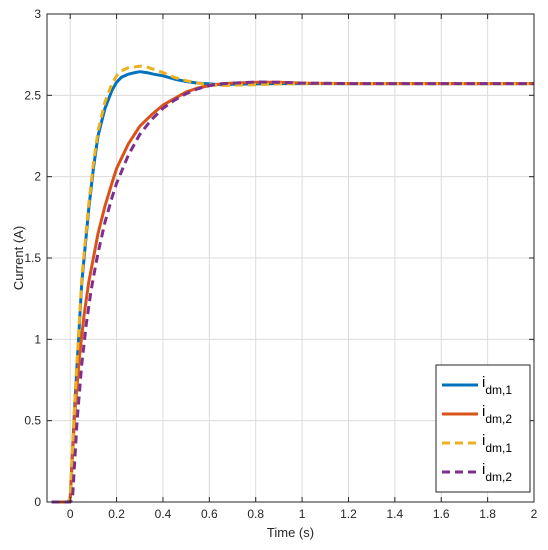  Describe the element at coordinates (70, 514) in the screenshot. I see `x-tick-label: 0` at that location.